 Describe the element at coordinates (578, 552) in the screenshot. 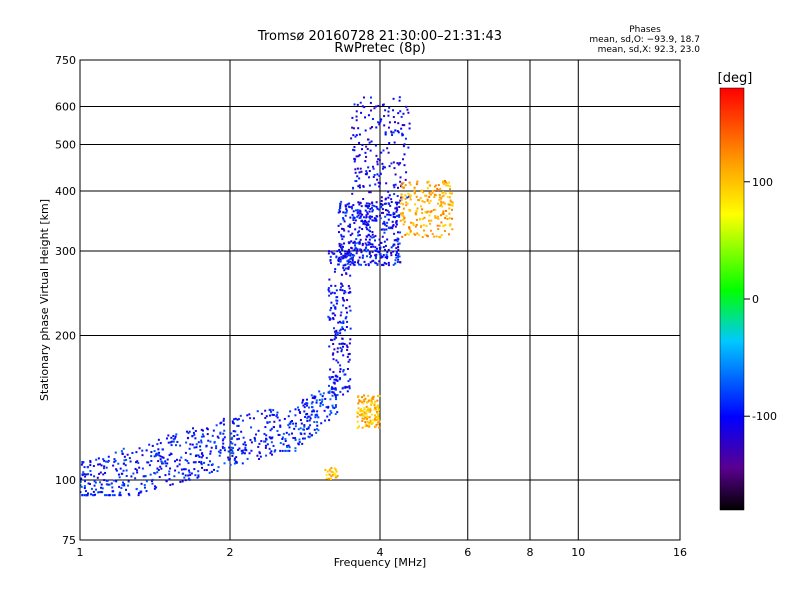

I see `x-tick-label: 10` at that location.